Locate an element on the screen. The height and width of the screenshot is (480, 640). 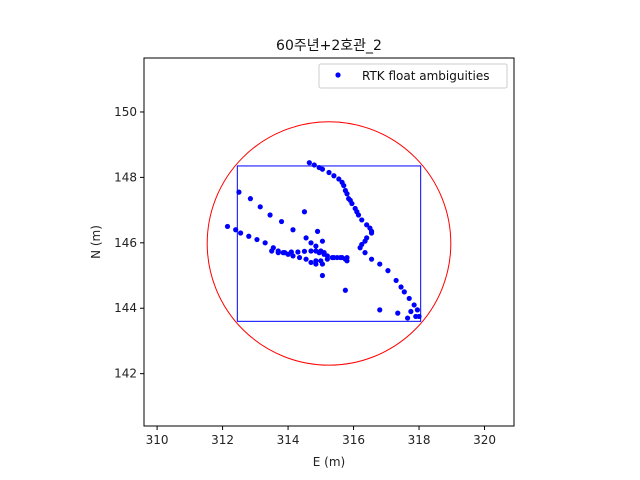
legend: RTK float ambiguities is located at coordinates (413, 76).